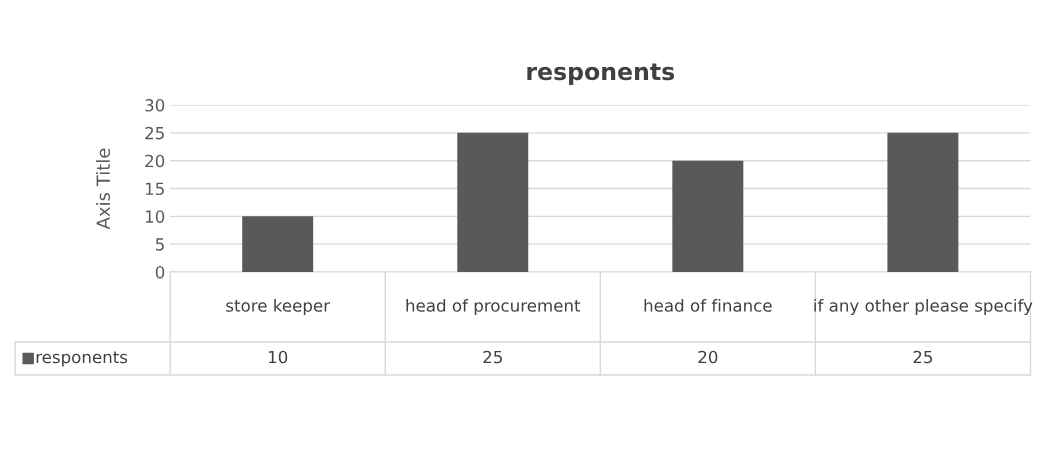 This screenshot has width=1044, height=471. Describe the element at coordinates (159, 244) in the screenshot. I see `y-tick-label: 5` at that location.